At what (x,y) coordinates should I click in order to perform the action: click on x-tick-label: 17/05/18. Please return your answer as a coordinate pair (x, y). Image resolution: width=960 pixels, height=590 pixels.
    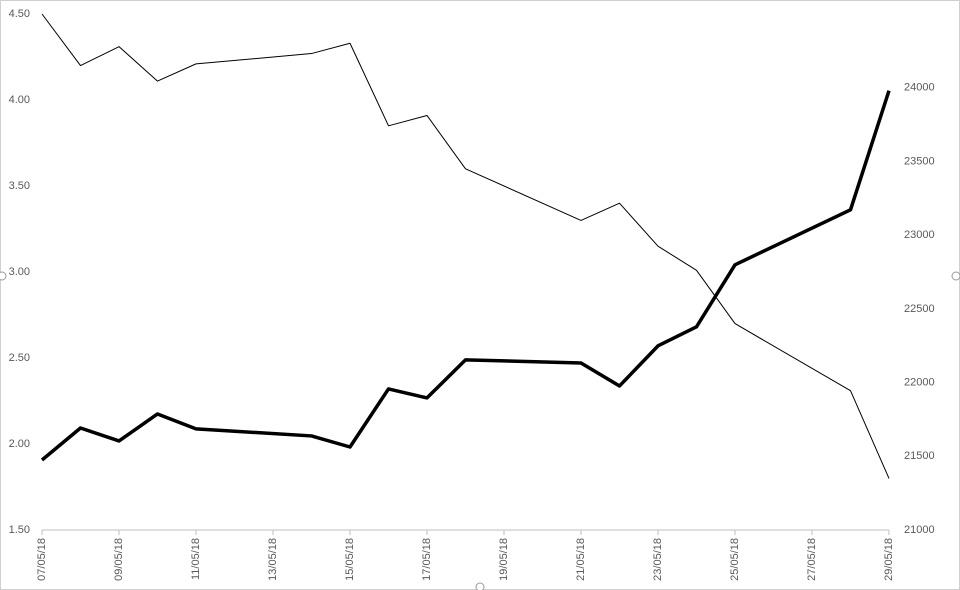
    Looking at the image, I should click on (427, 559).